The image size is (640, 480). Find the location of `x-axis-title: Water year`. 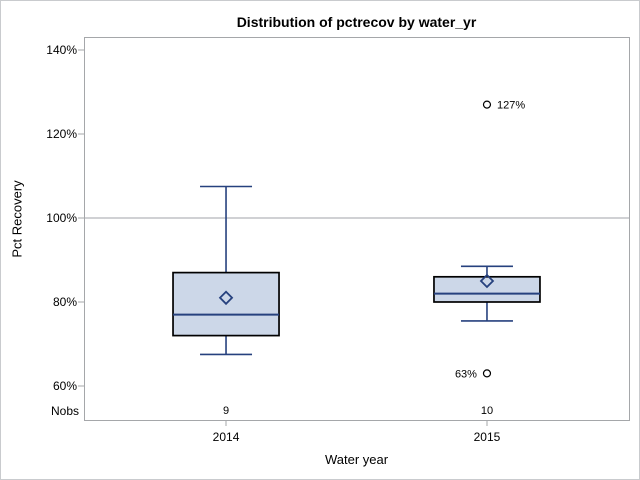

x-axis-title: Water year is located at coordinates (356, 459).